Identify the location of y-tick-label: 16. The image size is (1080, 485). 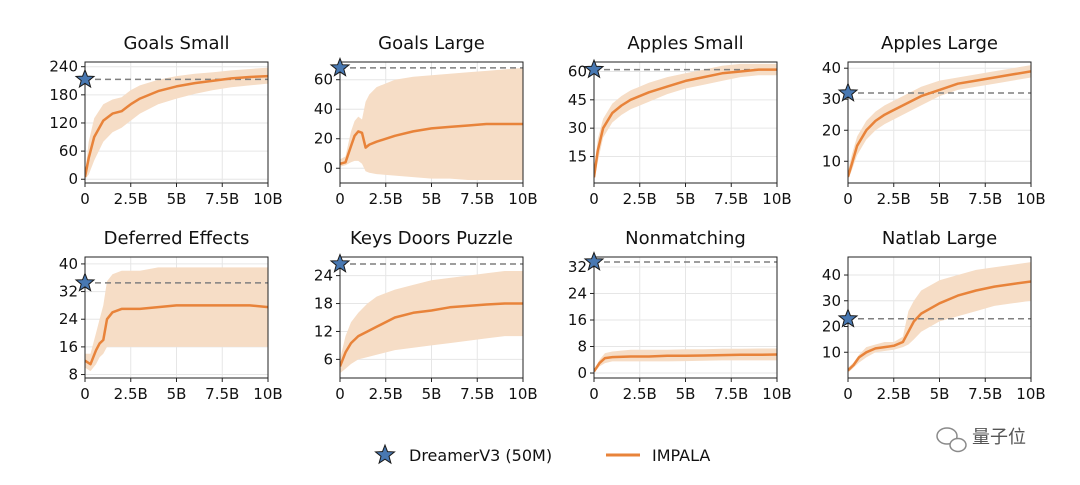
(68, 347).